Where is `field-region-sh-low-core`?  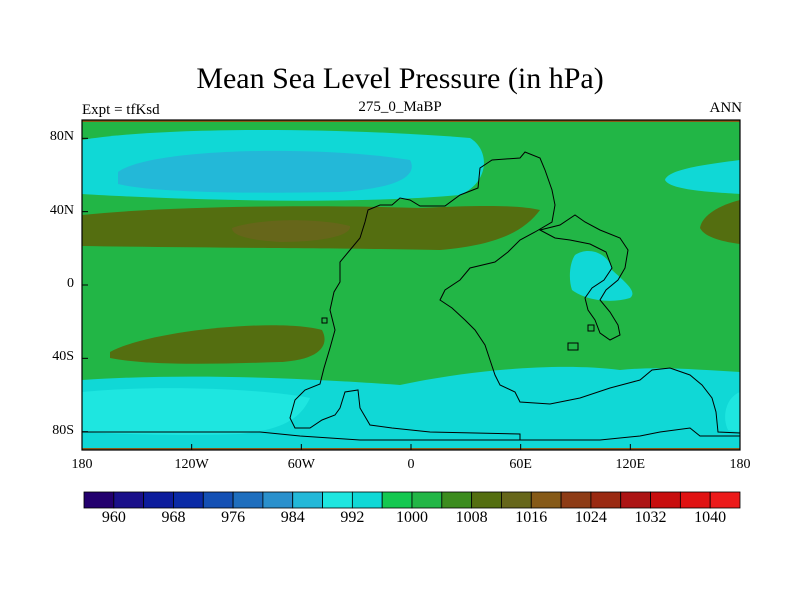
field-region-sh-low-core is located at coordinates (196, 411).